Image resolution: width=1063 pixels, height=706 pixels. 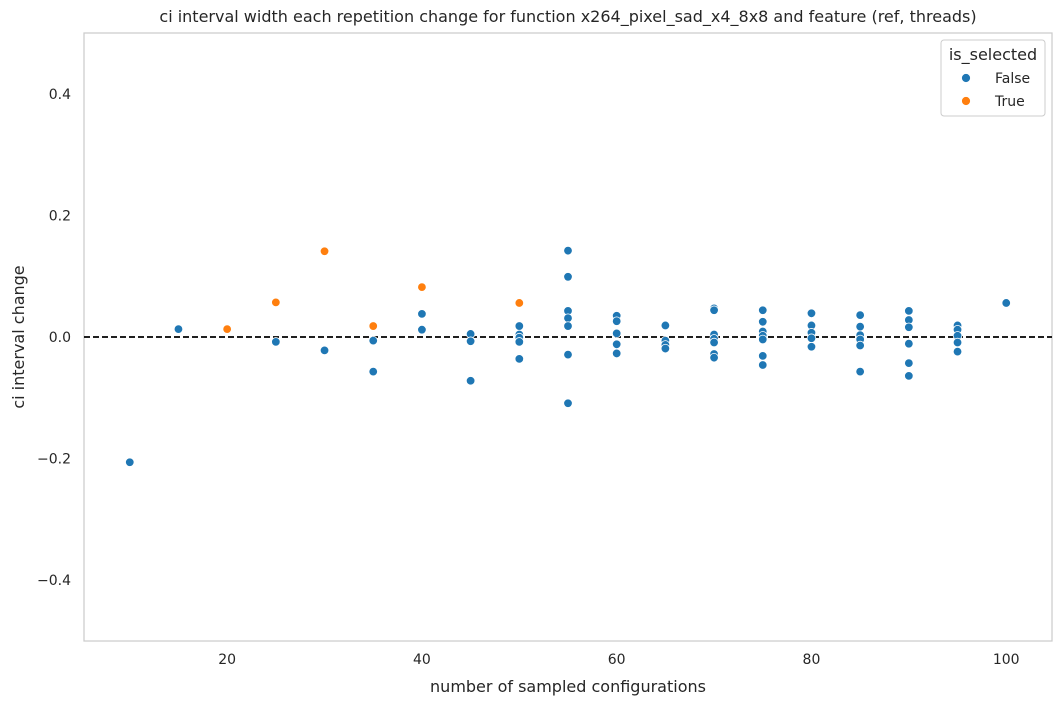 What do you see at coordinates (1012, 79) in the screenshot?
I see `legend-label-false: False` at bounding box center [1012, 79].